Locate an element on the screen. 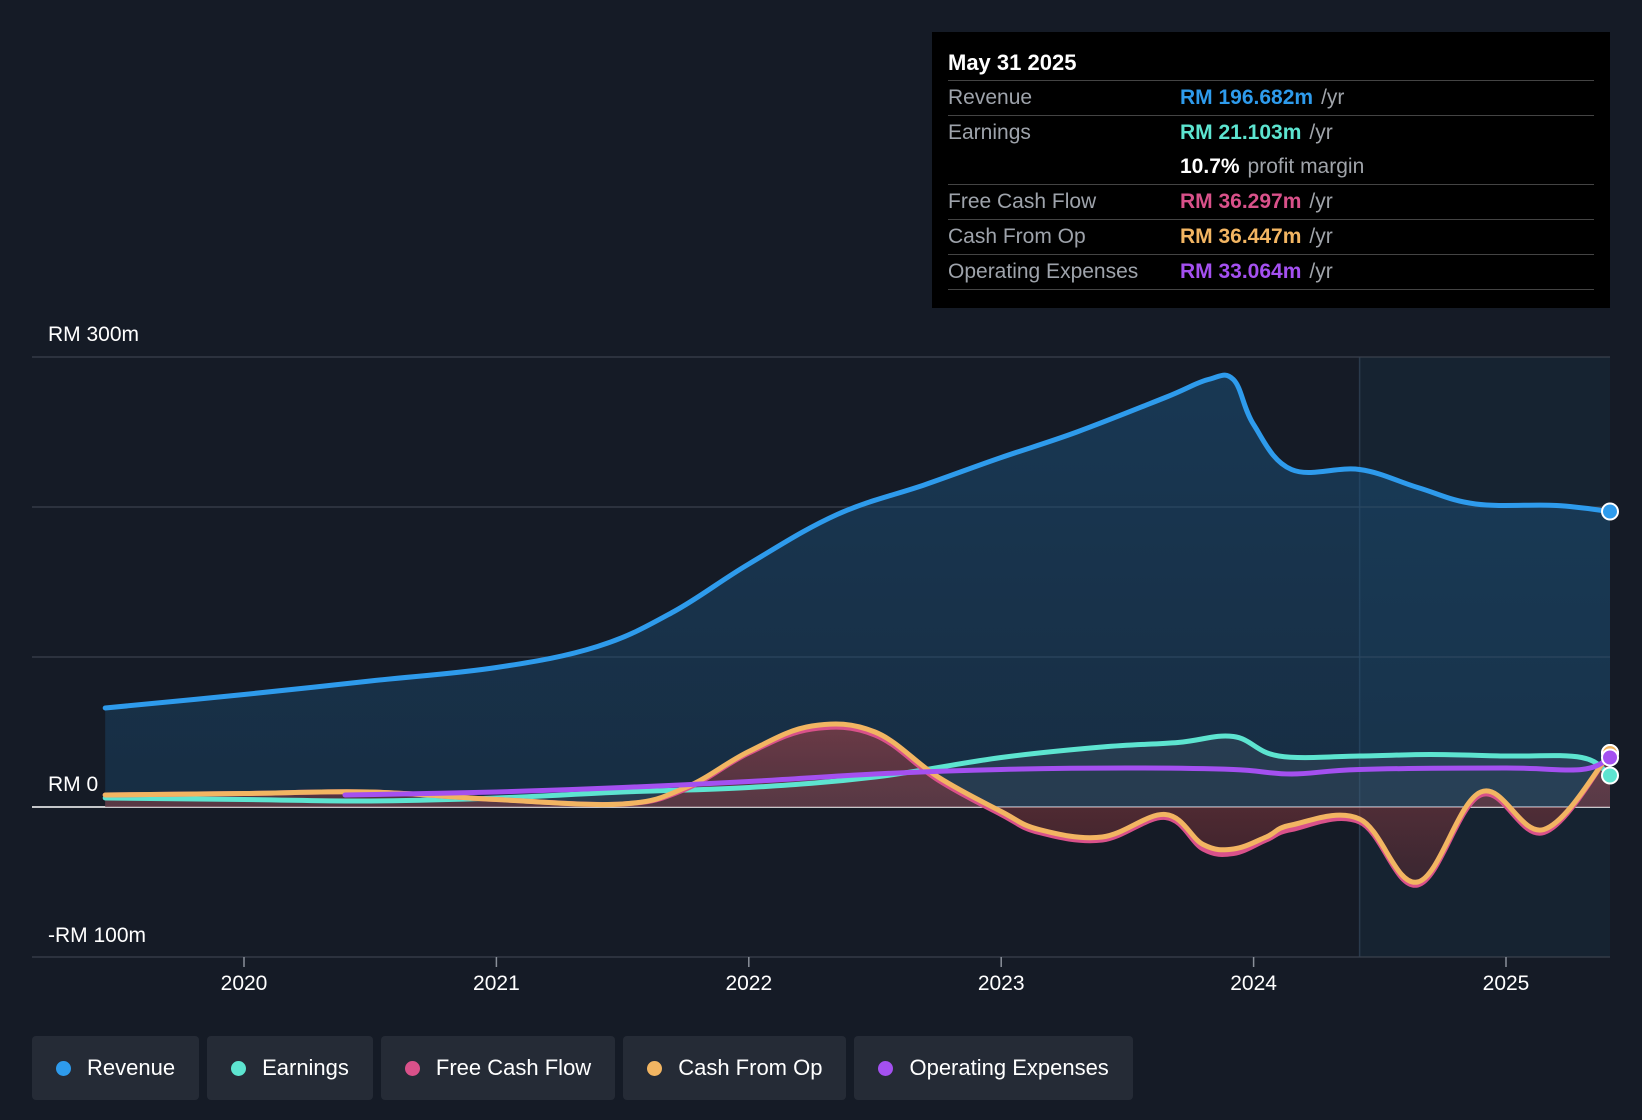 This screenshot has height=1120, width=1642. tooltip-value: RM 36.297m is located at coordinates (1241, 201).